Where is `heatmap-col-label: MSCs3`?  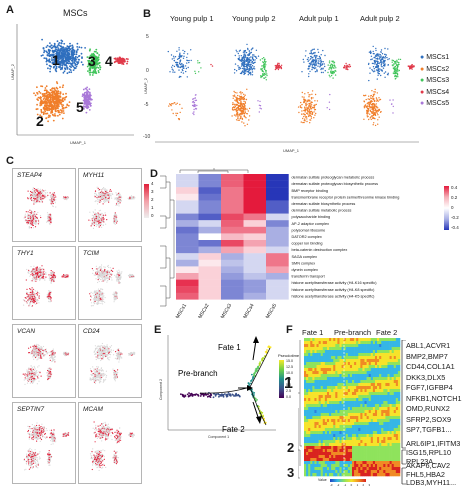
heatmap-col-label: MSCs3 is located at coordinates (227, 310).